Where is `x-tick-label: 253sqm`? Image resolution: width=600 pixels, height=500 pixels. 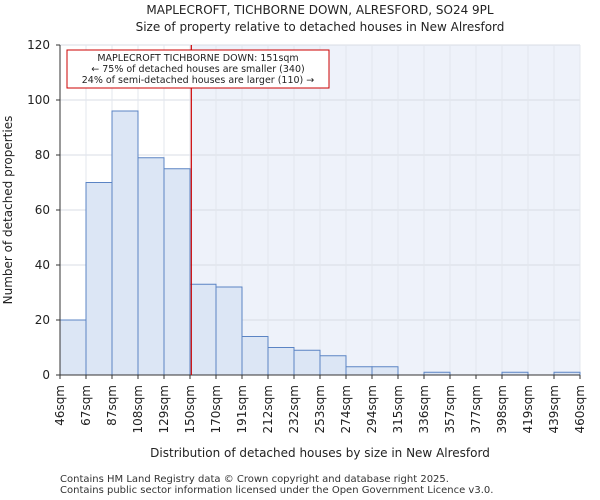 x-tick-label: 253sqm is located at coordinates (320, 409).